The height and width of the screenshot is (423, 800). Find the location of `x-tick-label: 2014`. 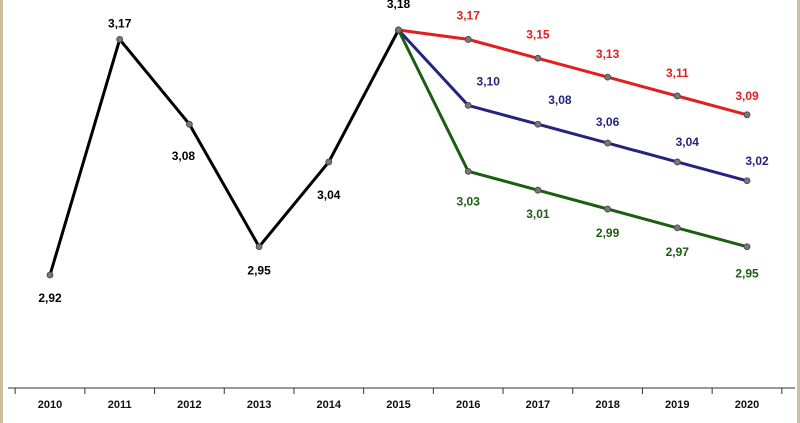

x-tick-label: 2014 is located at coordinates (329, 405).